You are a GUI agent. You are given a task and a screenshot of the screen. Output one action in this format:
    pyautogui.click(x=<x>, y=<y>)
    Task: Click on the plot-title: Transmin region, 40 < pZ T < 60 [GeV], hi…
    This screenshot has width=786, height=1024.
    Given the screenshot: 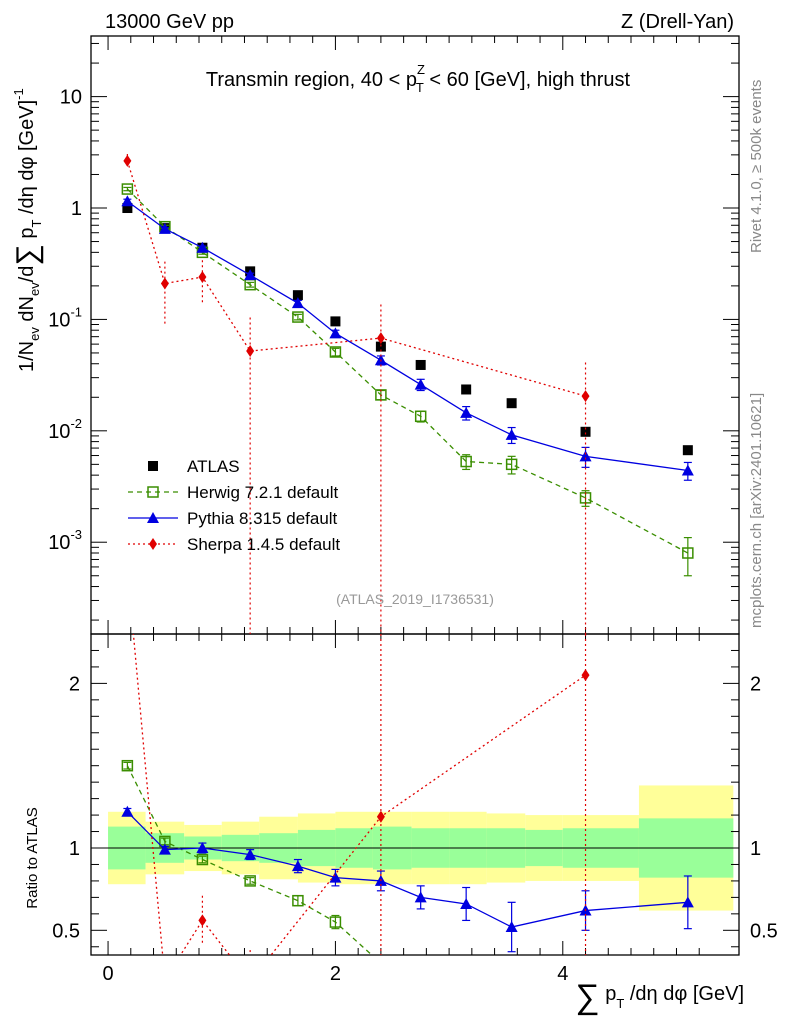 What is the action you would take?
    pyautogui.click(x=418, y=78)
    